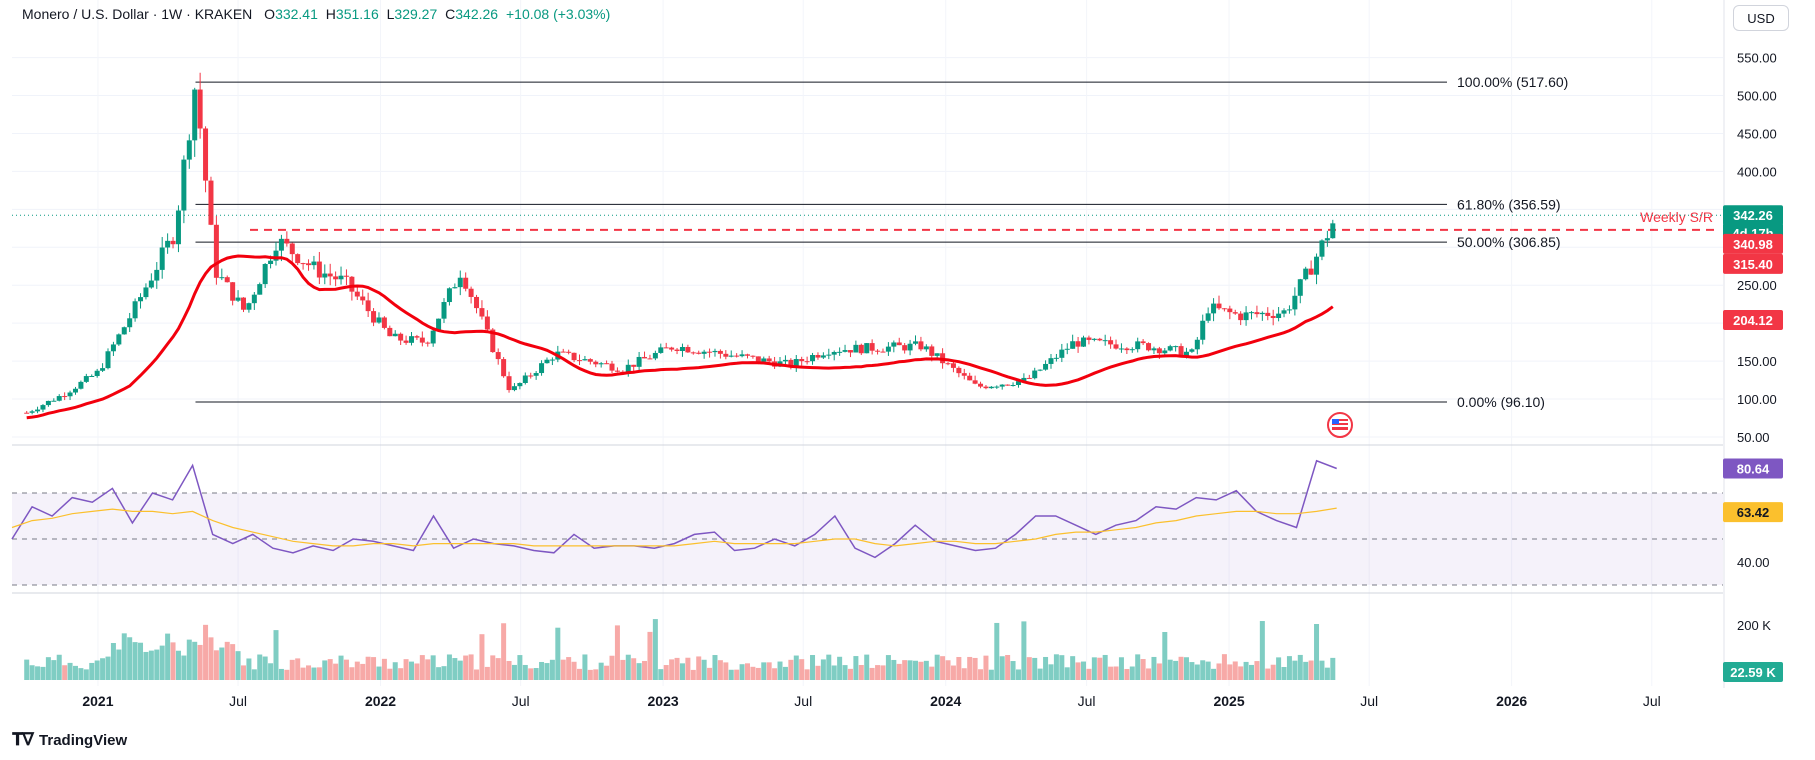  What do you see at coordinates (69, 740) in the screenshot?
I see `tradingview-brand: 𝐓∇ TradingView` at bounding box center [69, 740].